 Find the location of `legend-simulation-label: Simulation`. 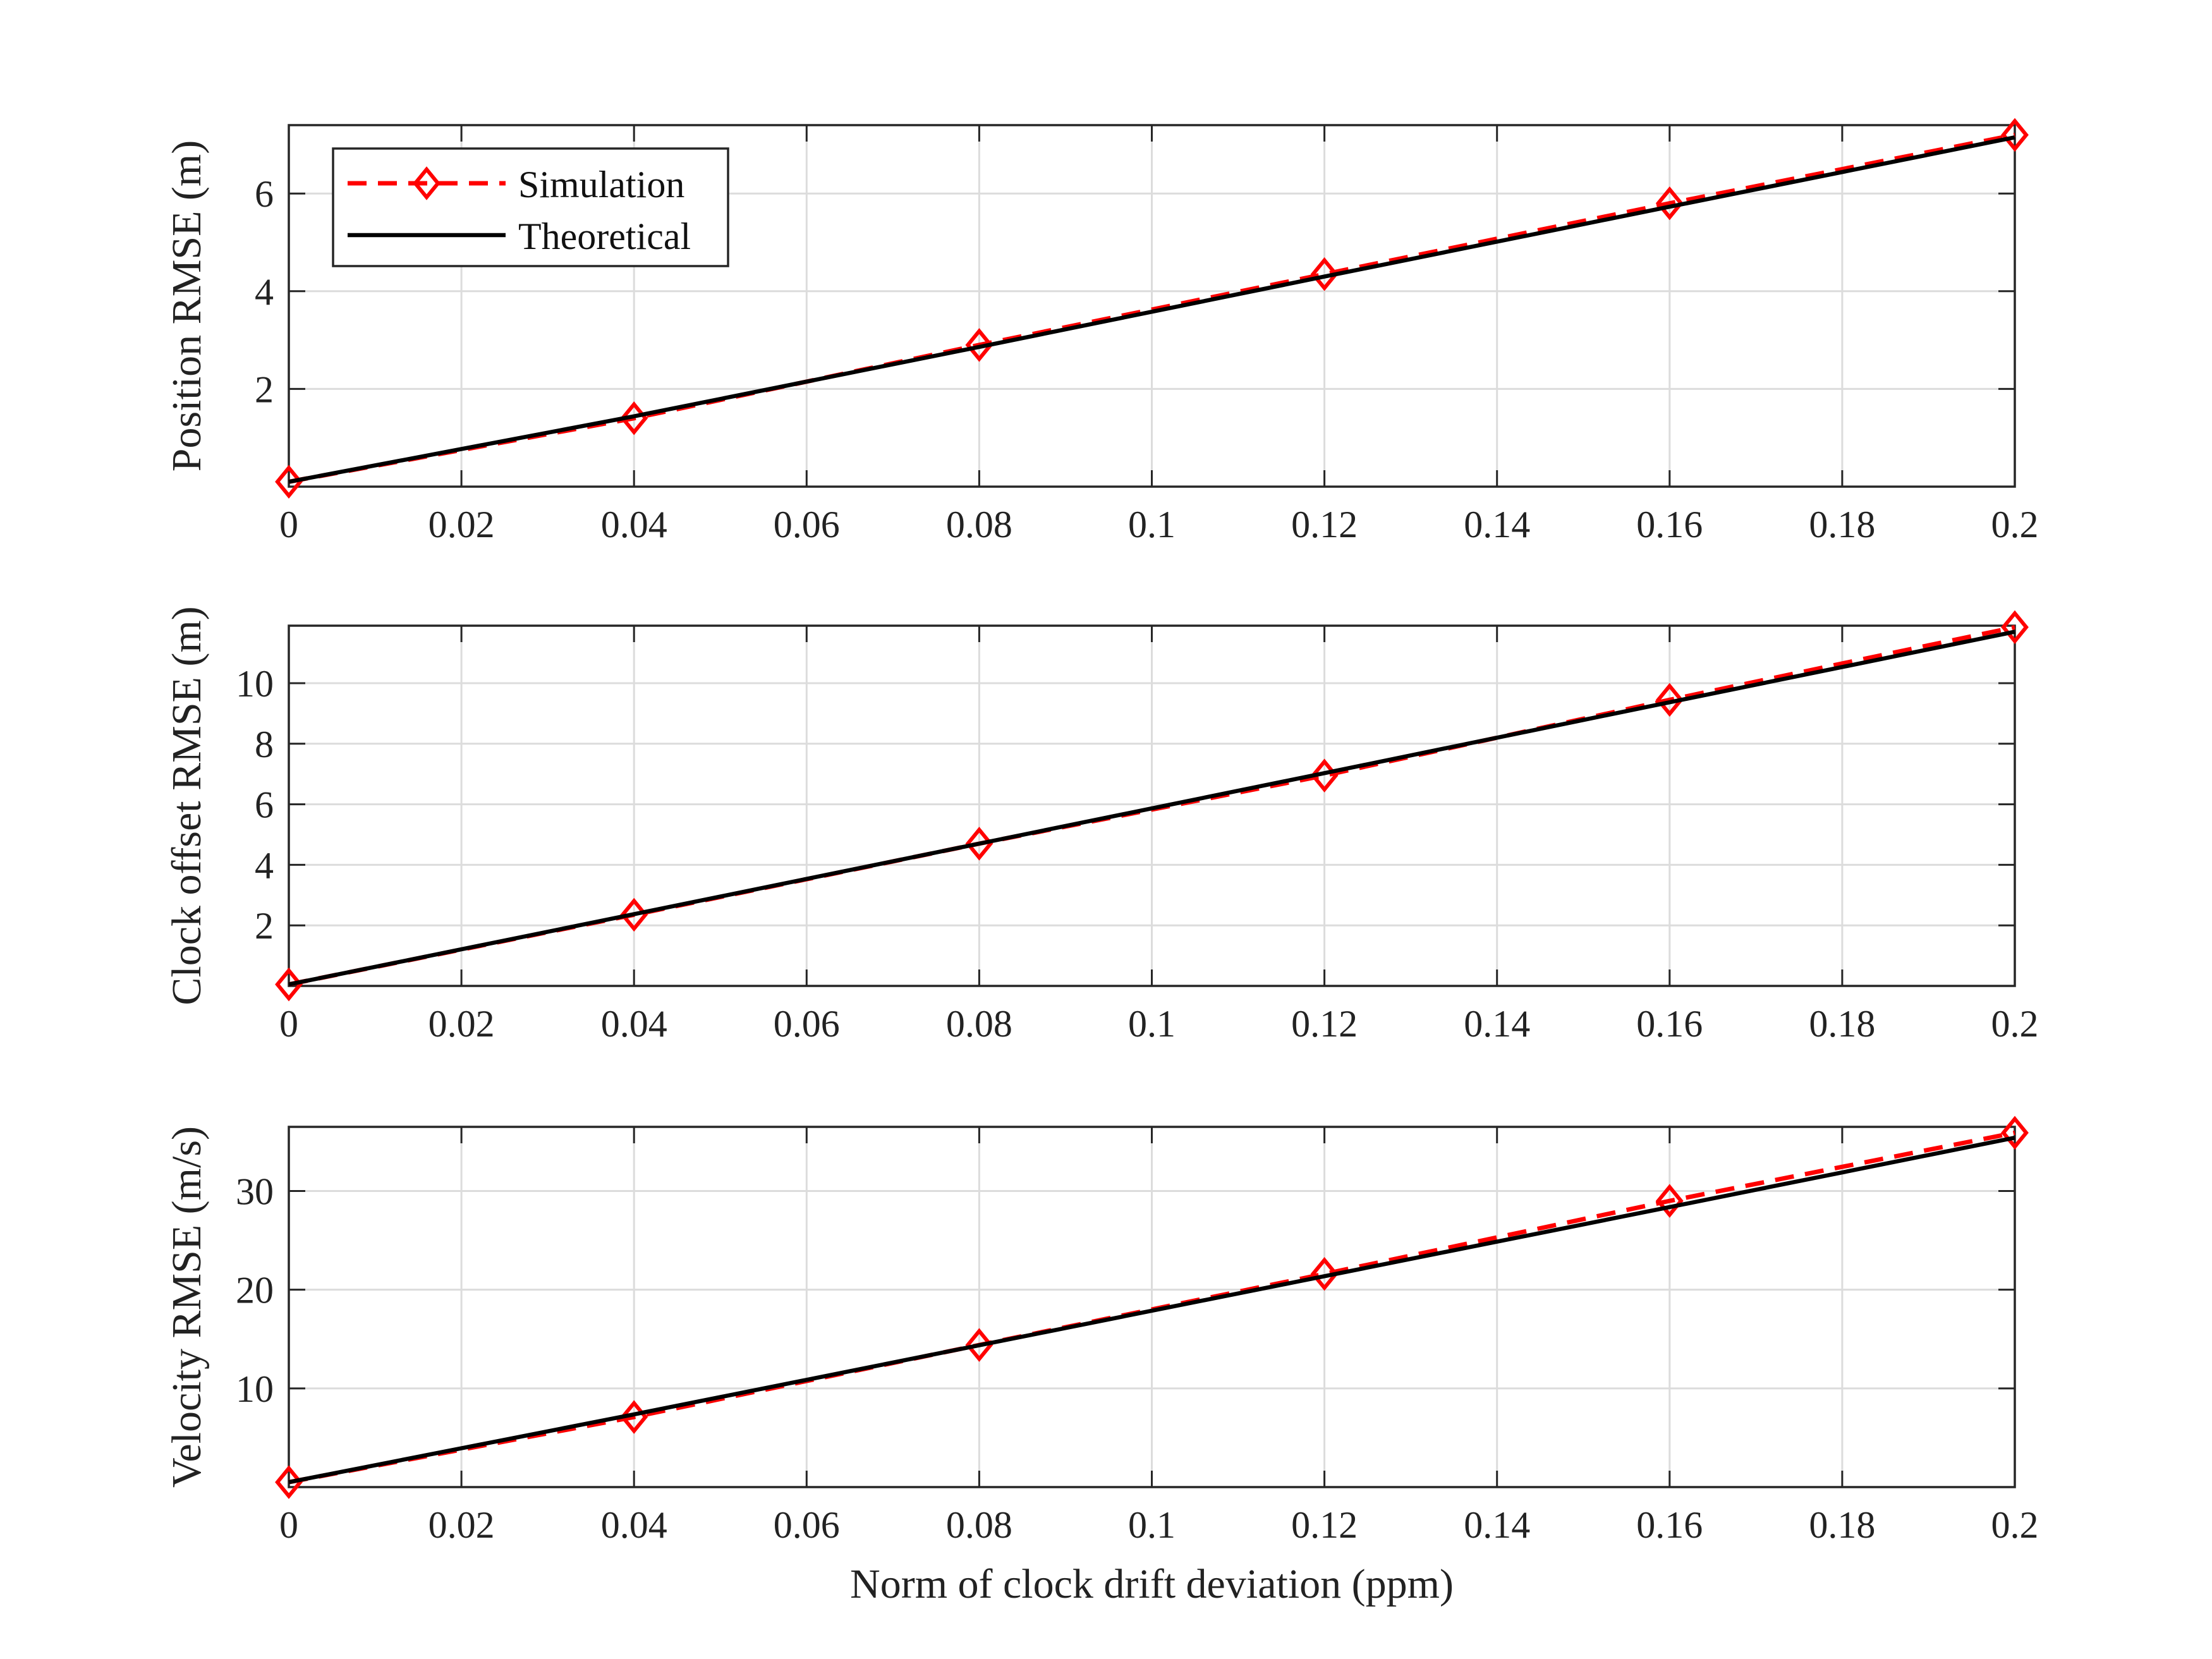

legend-simulation-label: Simulation is located at coordinates (601, 184).